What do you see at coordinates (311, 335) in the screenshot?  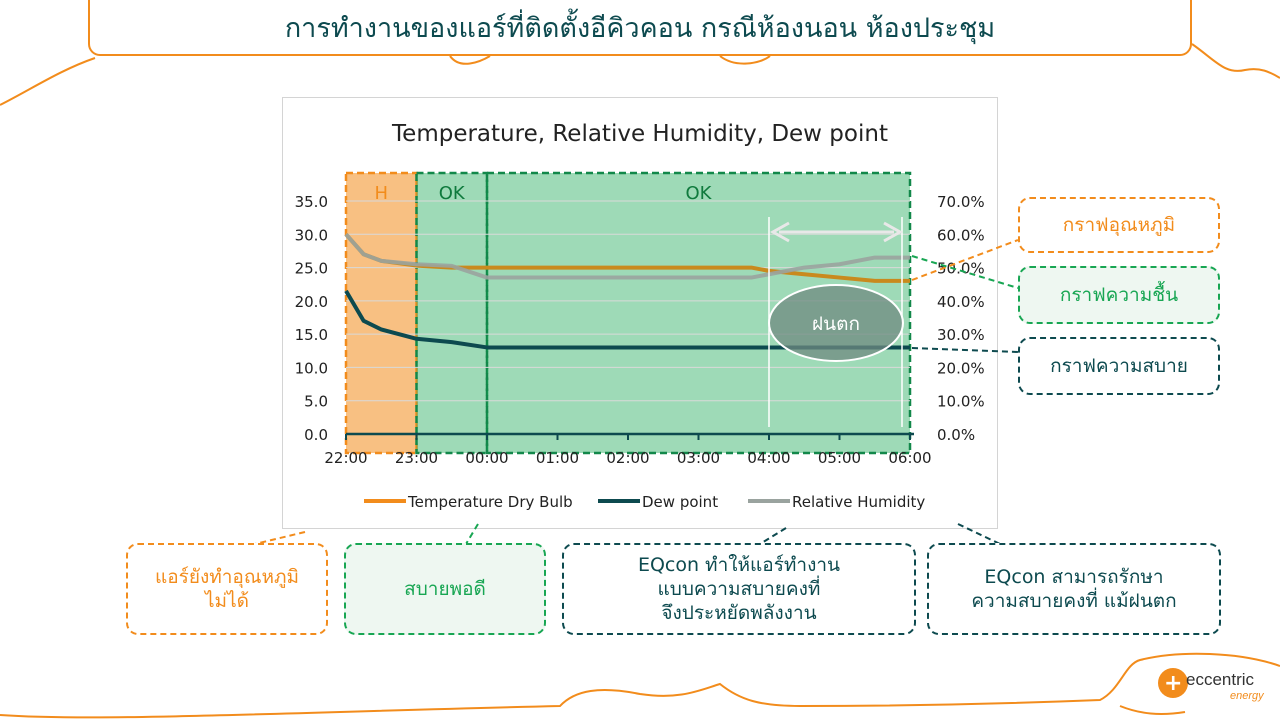 I see `y-left-tick-label: 15.0` at bounding box center [311, 335].